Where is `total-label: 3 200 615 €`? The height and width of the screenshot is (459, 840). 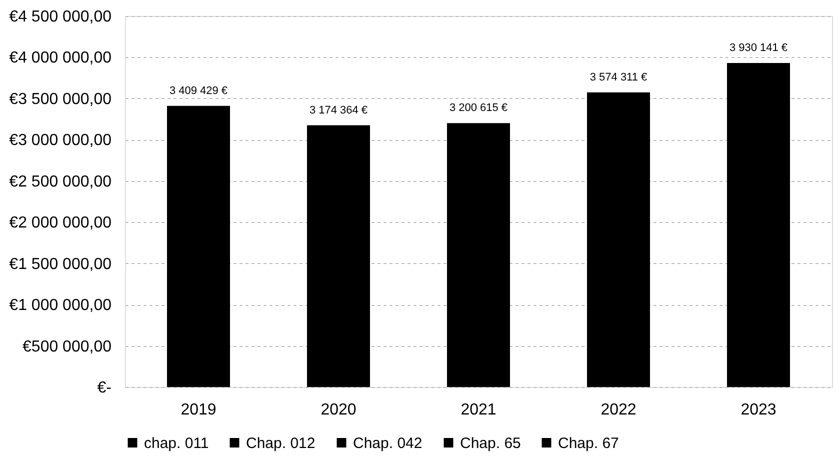
total-label: 3 200 615 € is located at coordinates (478, 108).